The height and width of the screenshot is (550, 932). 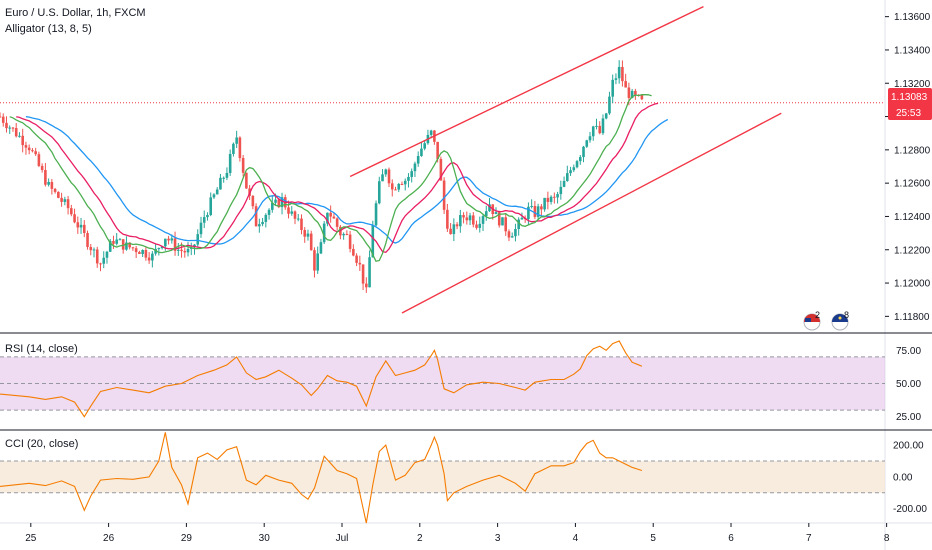 I want to click on rsi-series, so click(x=321, y=379).